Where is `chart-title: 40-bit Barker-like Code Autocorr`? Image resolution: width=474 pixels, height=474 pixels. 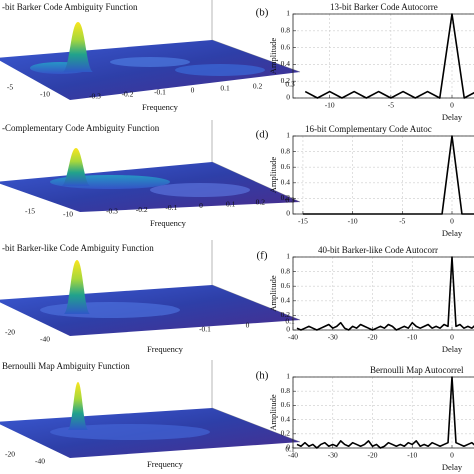
chart-title: 40-bit Barker-like Code Autocorr is located at coordinates (378, 250).